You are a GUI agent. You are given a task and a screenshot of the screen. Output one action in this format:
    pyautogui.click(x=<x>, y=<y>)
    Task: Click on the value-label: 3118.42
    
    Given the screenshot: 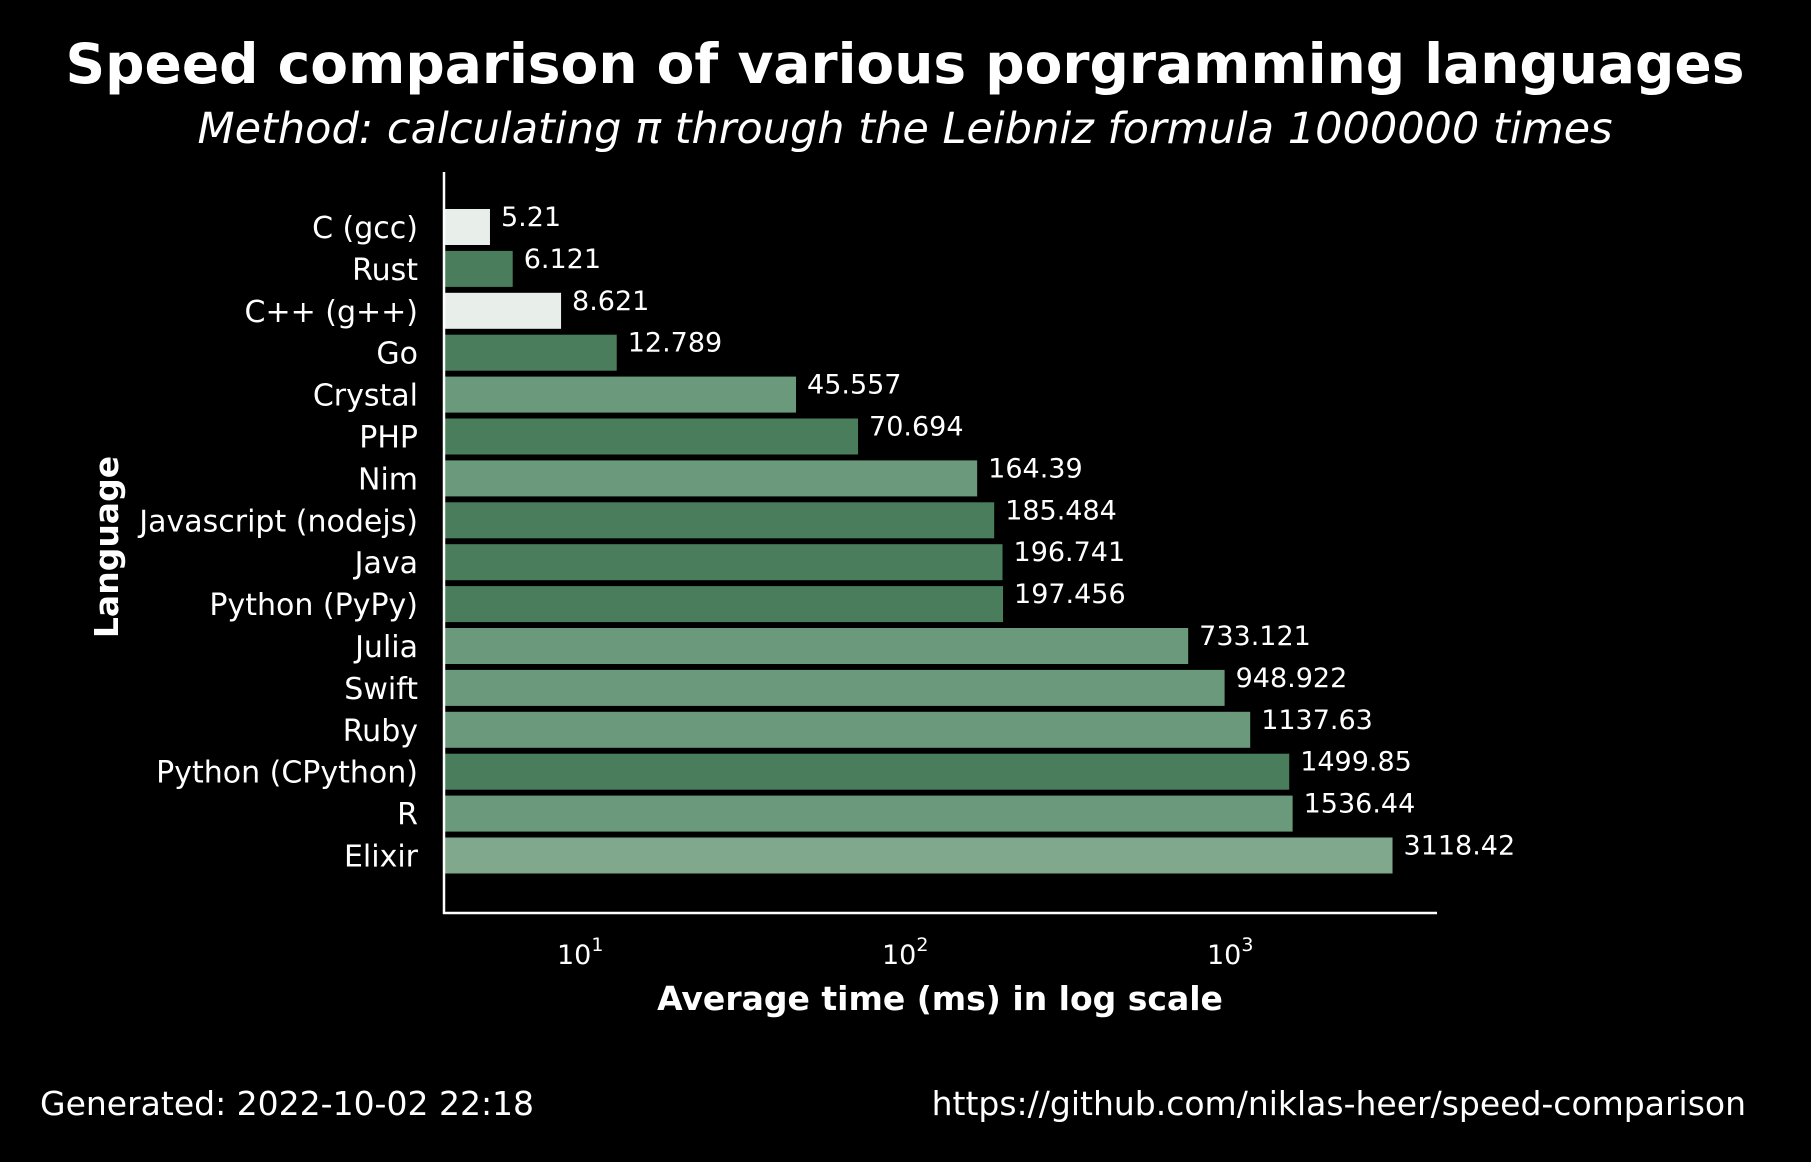 What is the action you would take?
    pyautogui.click(x=1460, y=846)
    